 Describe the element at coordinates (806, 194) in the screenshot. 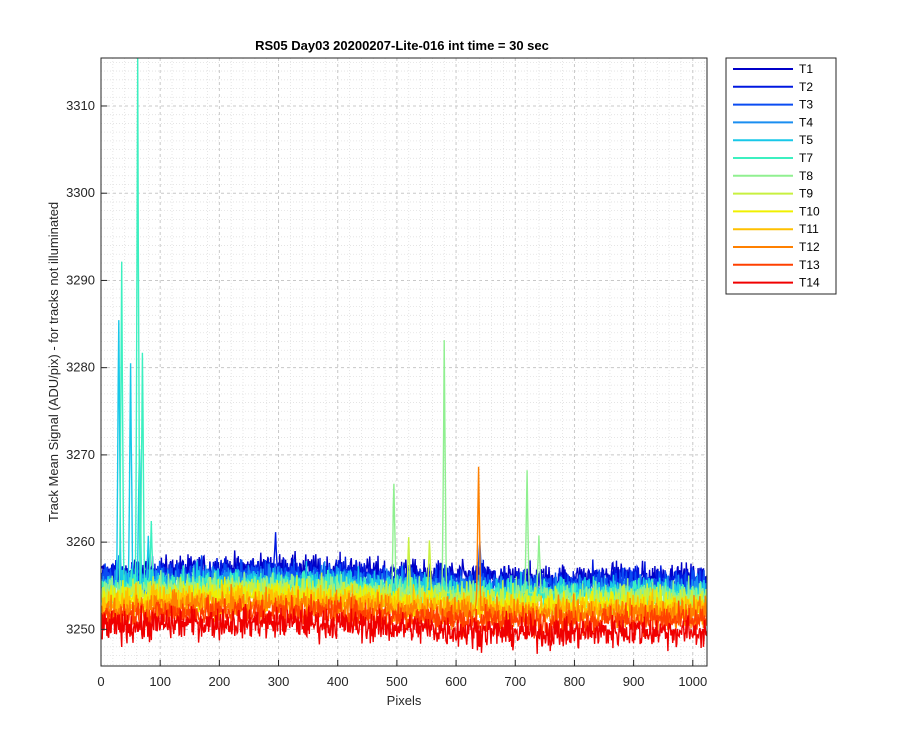

I see `legend-label-t9: T9` at that location.